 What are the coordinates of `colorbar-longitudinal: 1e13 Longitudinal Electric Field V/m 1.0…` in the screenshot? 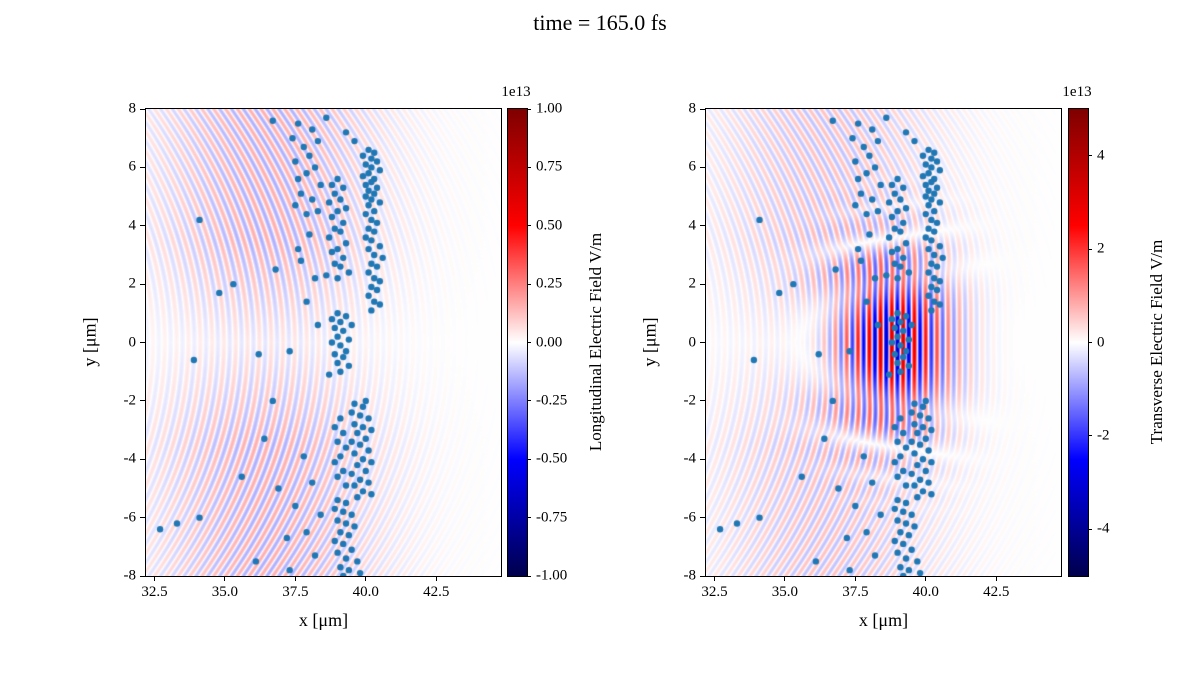 It's located at (553, 333).